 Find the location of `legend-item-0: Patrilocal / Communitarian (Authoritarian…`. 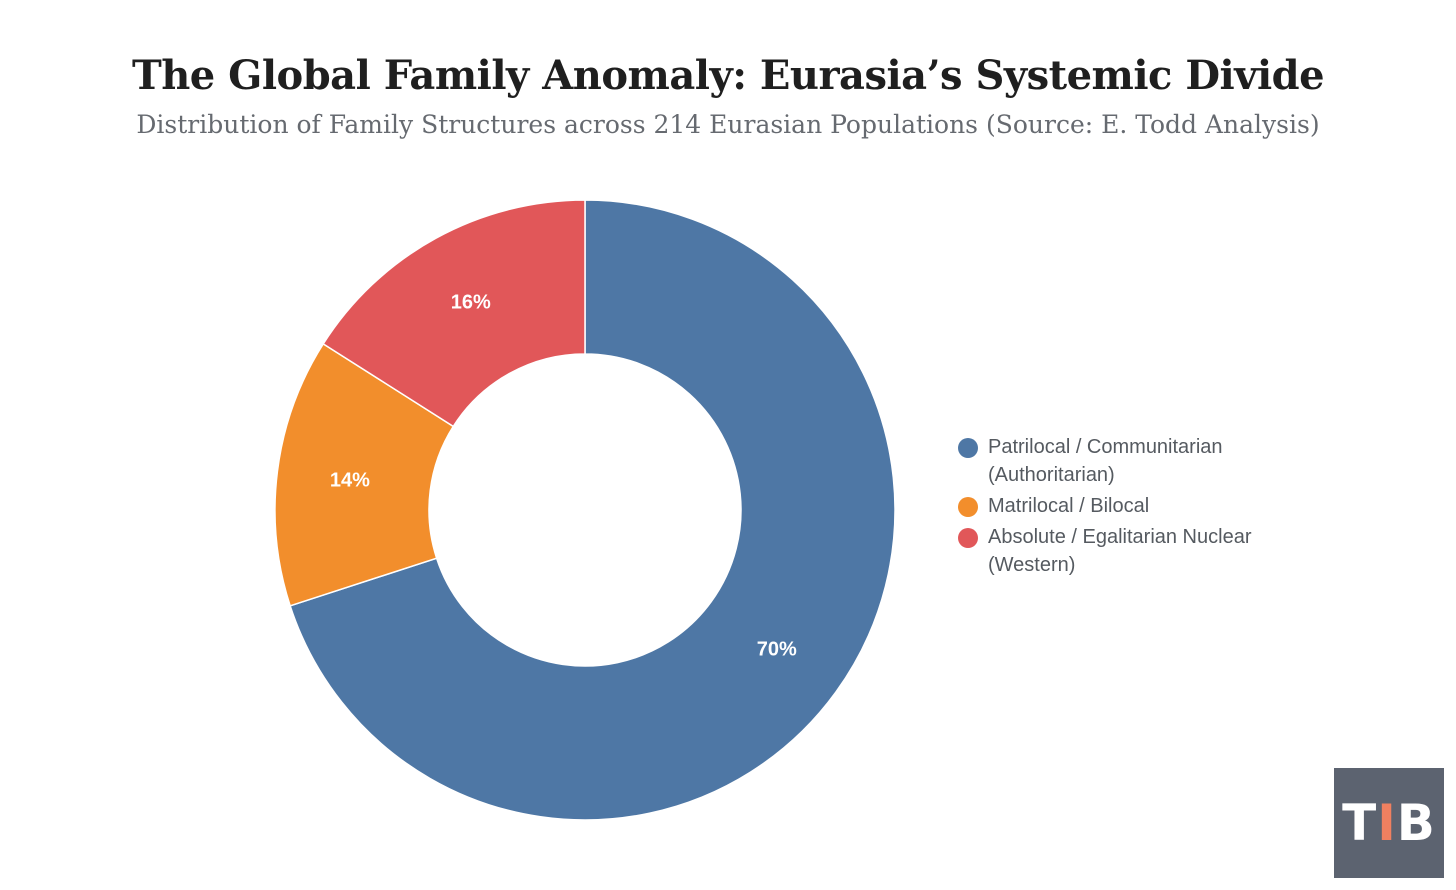

legend-item-0: Patrilocal / Communitarian (Authoritarian… is located at coordinates (1128, 462).